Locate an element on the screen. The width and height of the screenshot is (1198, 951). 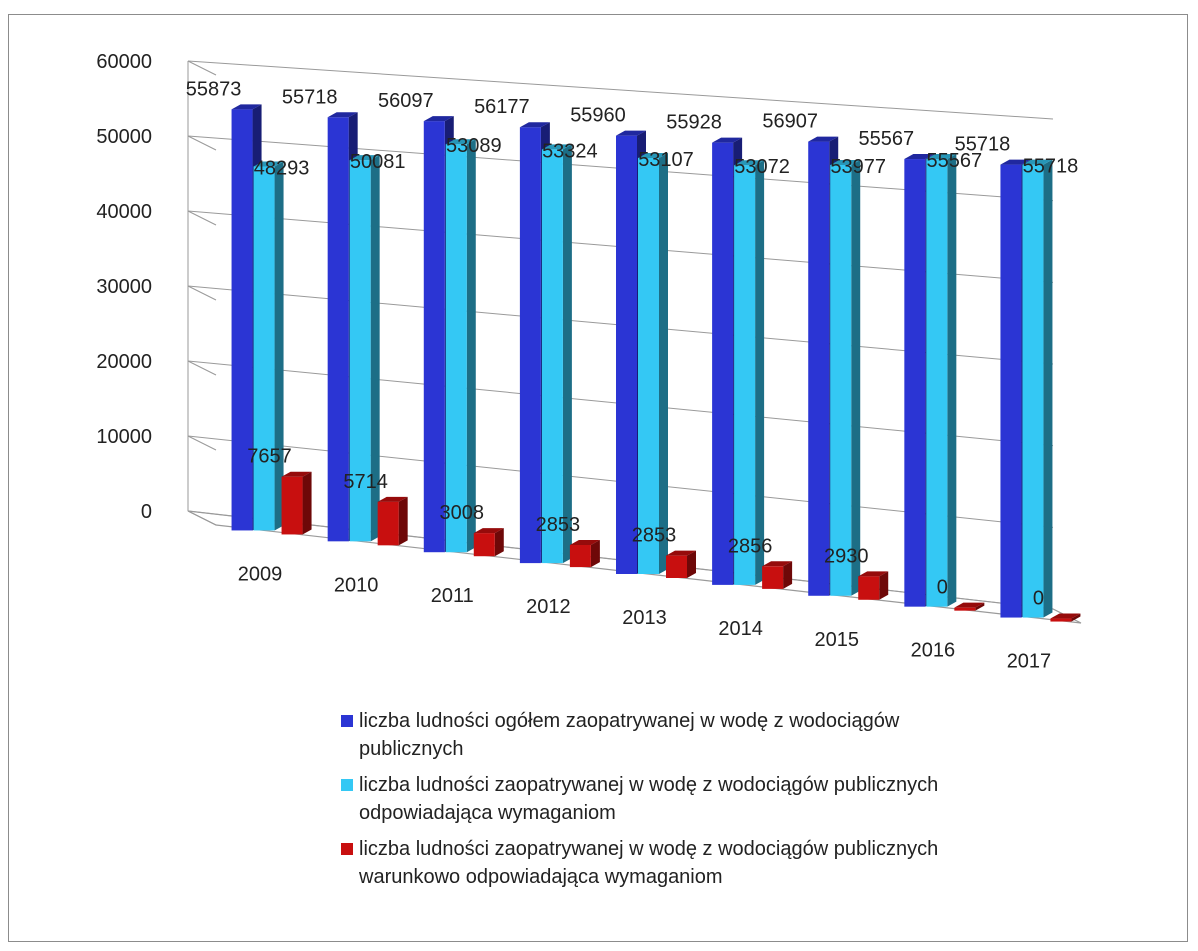
legend-swatch-compliant is located at coordinates (347, 785).